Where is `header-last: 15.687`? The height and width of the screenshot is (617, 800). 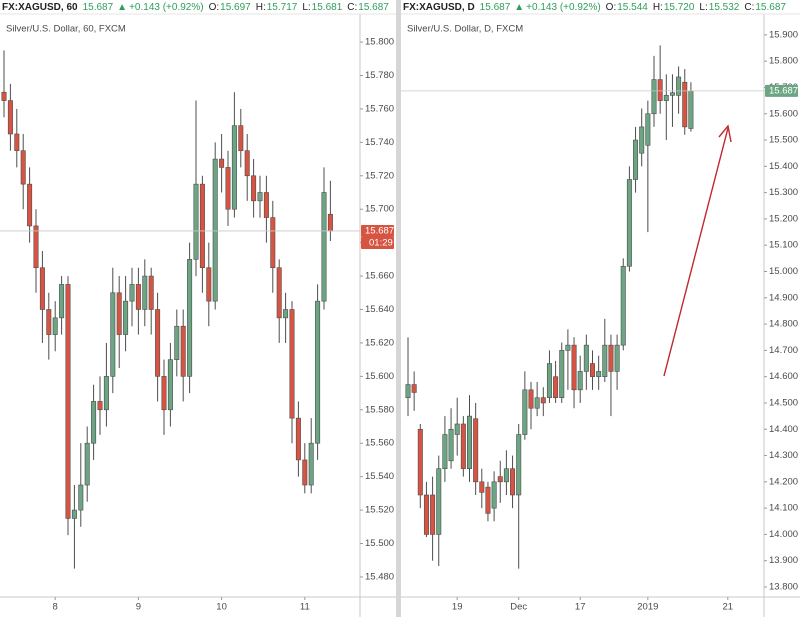 header-last: 15.687 is located at coordinates (98, 7).